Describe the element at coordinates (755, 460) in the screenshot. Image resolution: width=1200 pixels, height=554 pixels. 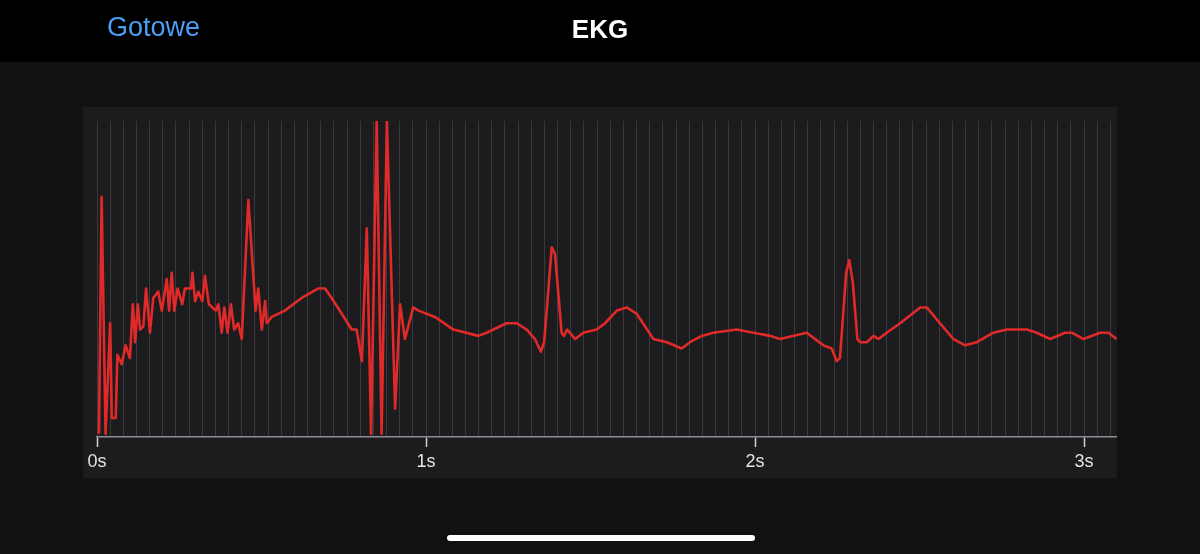
I see `x-tick-label: 2s` at that location.